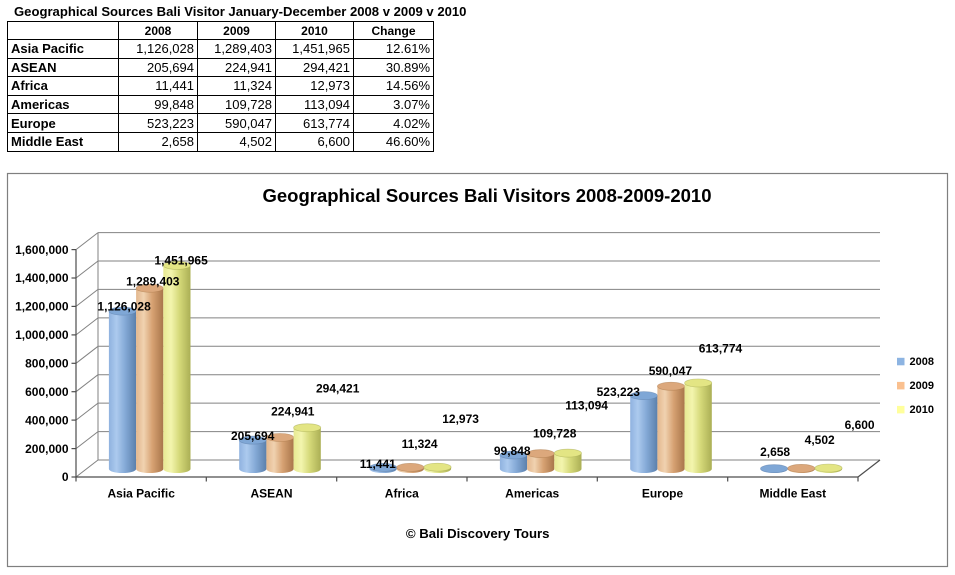 The height and width of the screenshot is (575, 955). Describe the element at coordinates (619, 392) in the screenshot. I see `svg-text: 523,223` at that location.